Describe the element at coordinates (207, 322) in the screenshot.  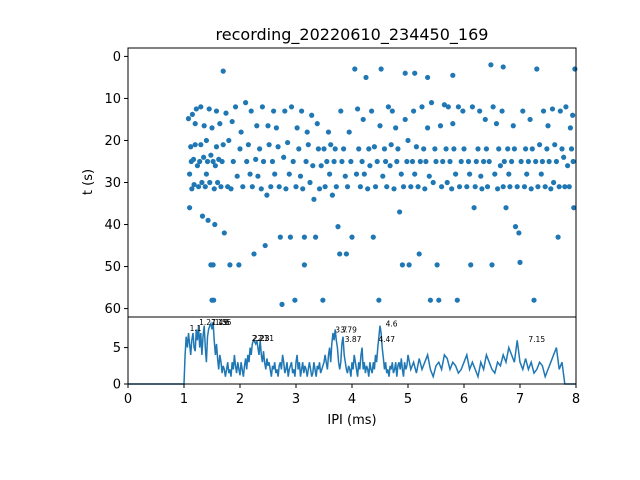
I see `peak-label: 1.27` at that location.